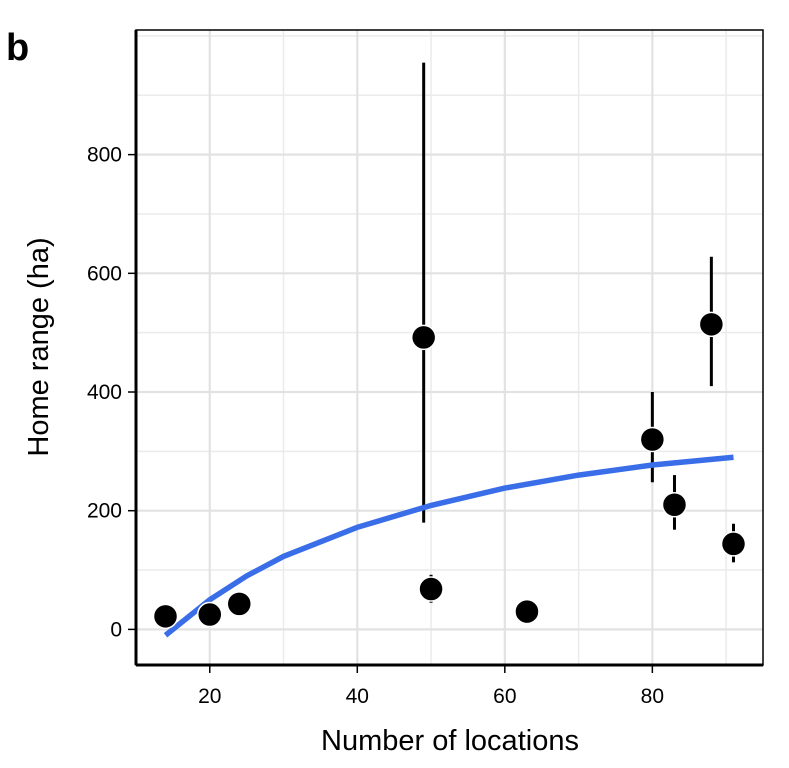 This screenshot has width=789, height=768. I want to click on x-tick-label: 20, so click(209, 696).